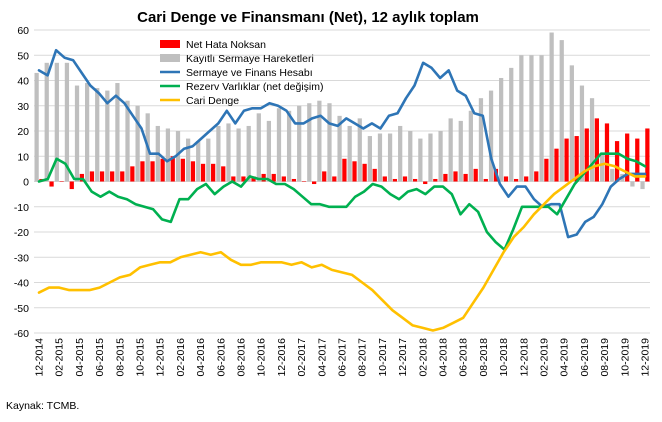 This screenshot has height=422, width=662. Describe the element at coordinates (161, 357) in the screenshot. I see `x-tick-label: 12-2015` at that location.